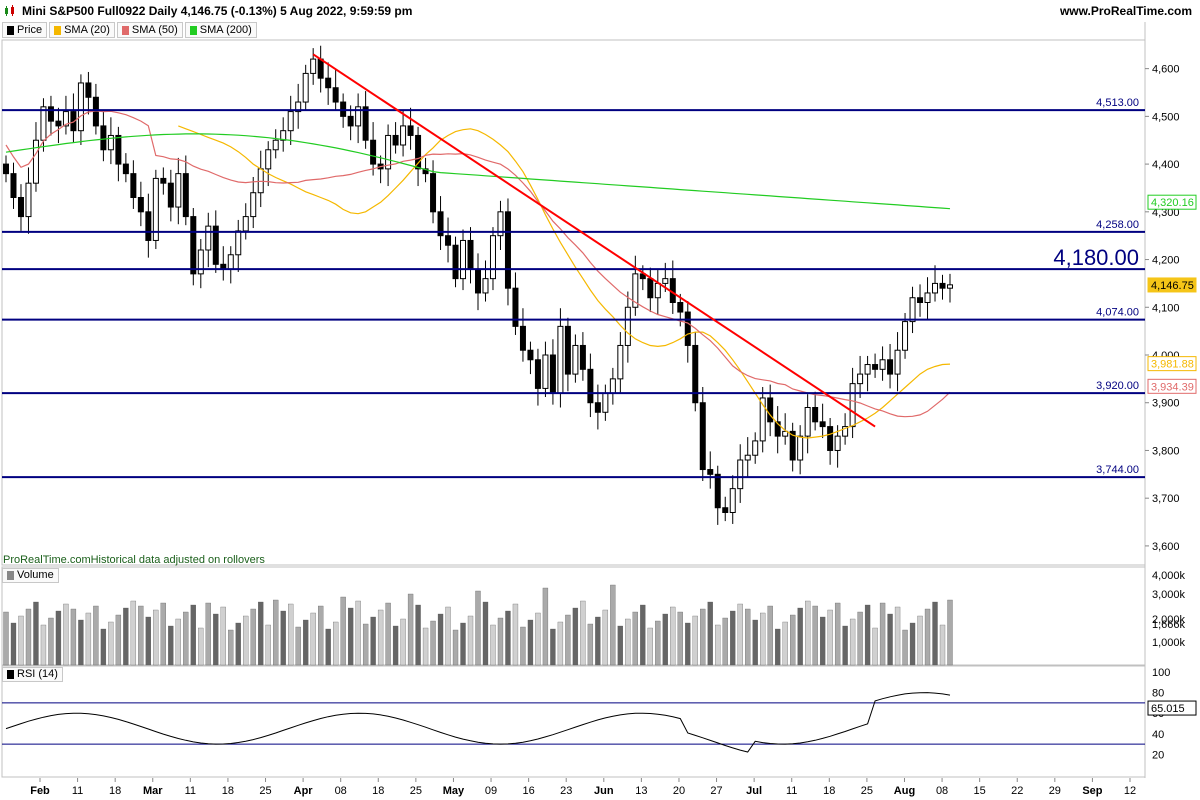 This screenshot has width=1200, height=800. What do you see at coordinates (30, 575) in the screenshot?
I see `volume-panel-label: Volume` at bounding box center [30, 575].